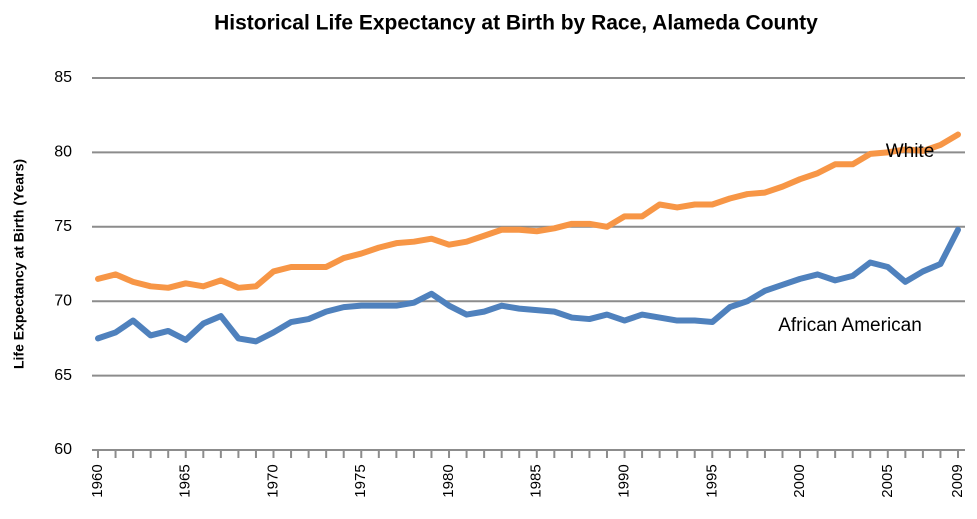 The image size is (977, 519). I want to click on x-tick-label: 1975, so click(360, 480).